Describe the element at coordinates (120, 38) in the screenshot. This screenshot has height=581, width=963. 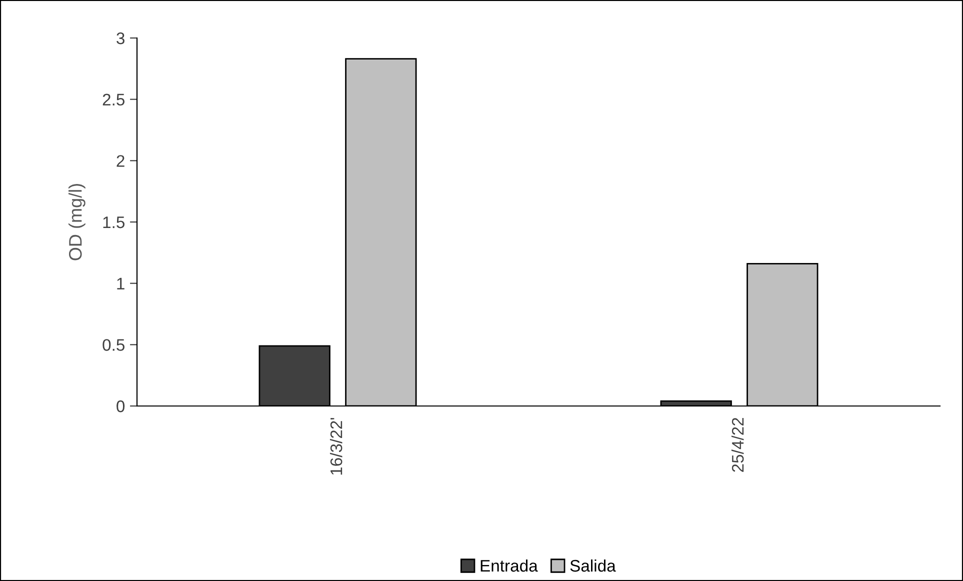
I see `y-tick-label: 3` at that location.